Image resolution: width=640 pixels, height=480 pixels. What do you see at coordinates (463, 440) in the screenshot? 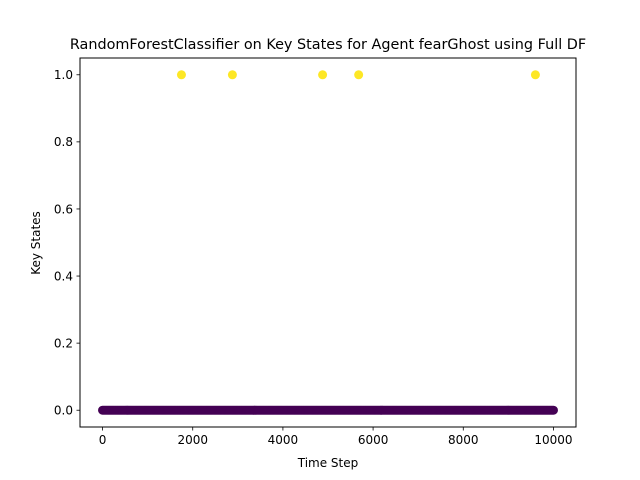
I see `x-tick-label: 8000` at bounding box center [463, 440].